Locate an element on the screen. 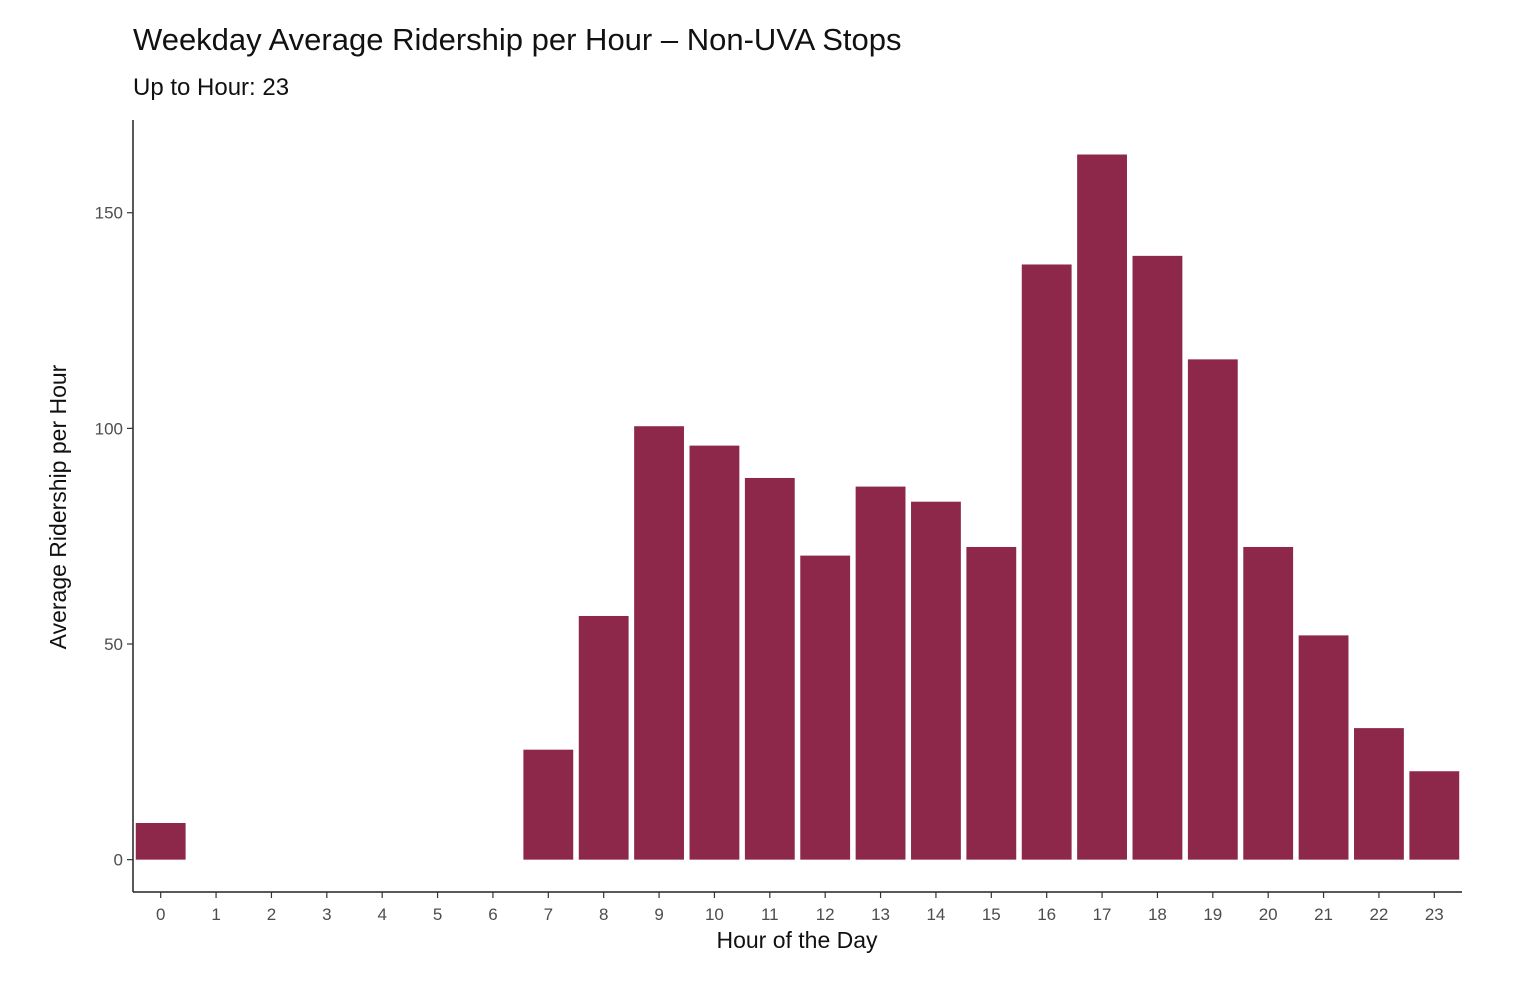 Image resolution: width=1516 pixels, height=984 pixels. y-tick-label: 50 is located at coordinates (113, 644).